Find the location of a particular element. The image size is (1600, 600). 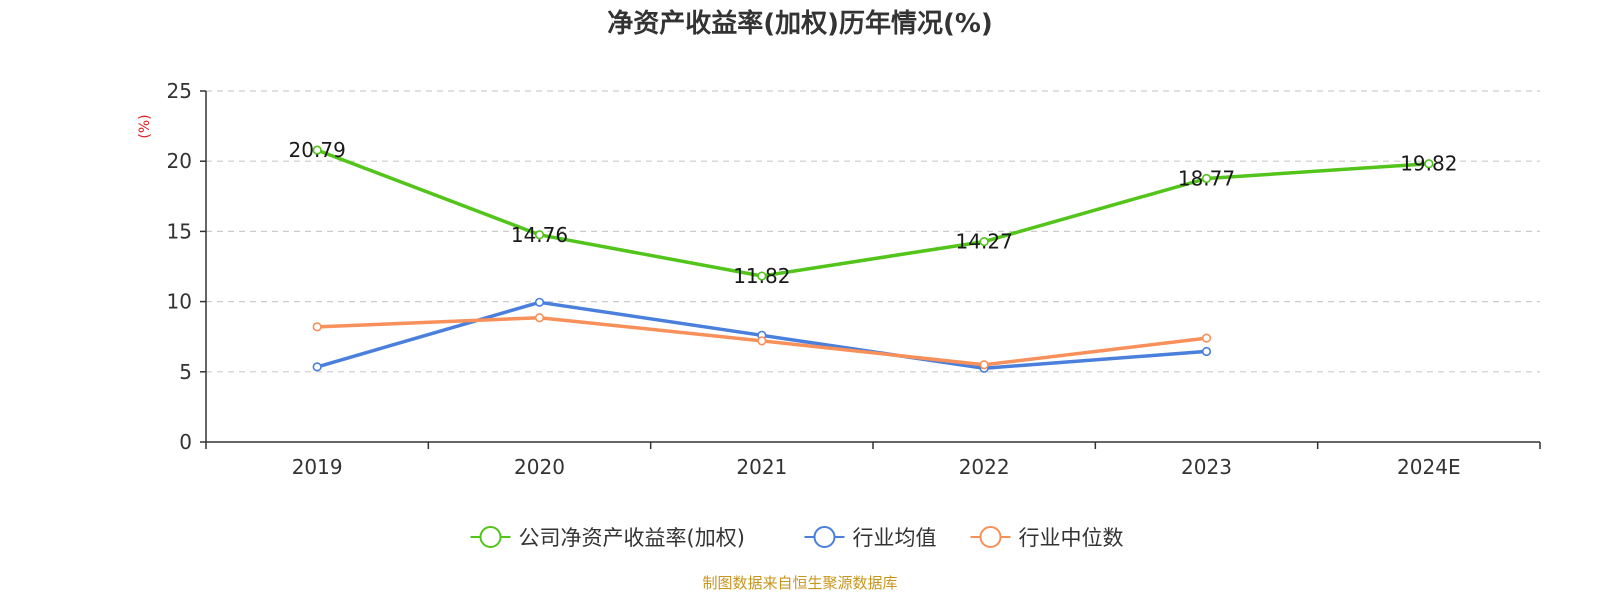

y-tick-label: 5 is located at coordinates (185, 372).